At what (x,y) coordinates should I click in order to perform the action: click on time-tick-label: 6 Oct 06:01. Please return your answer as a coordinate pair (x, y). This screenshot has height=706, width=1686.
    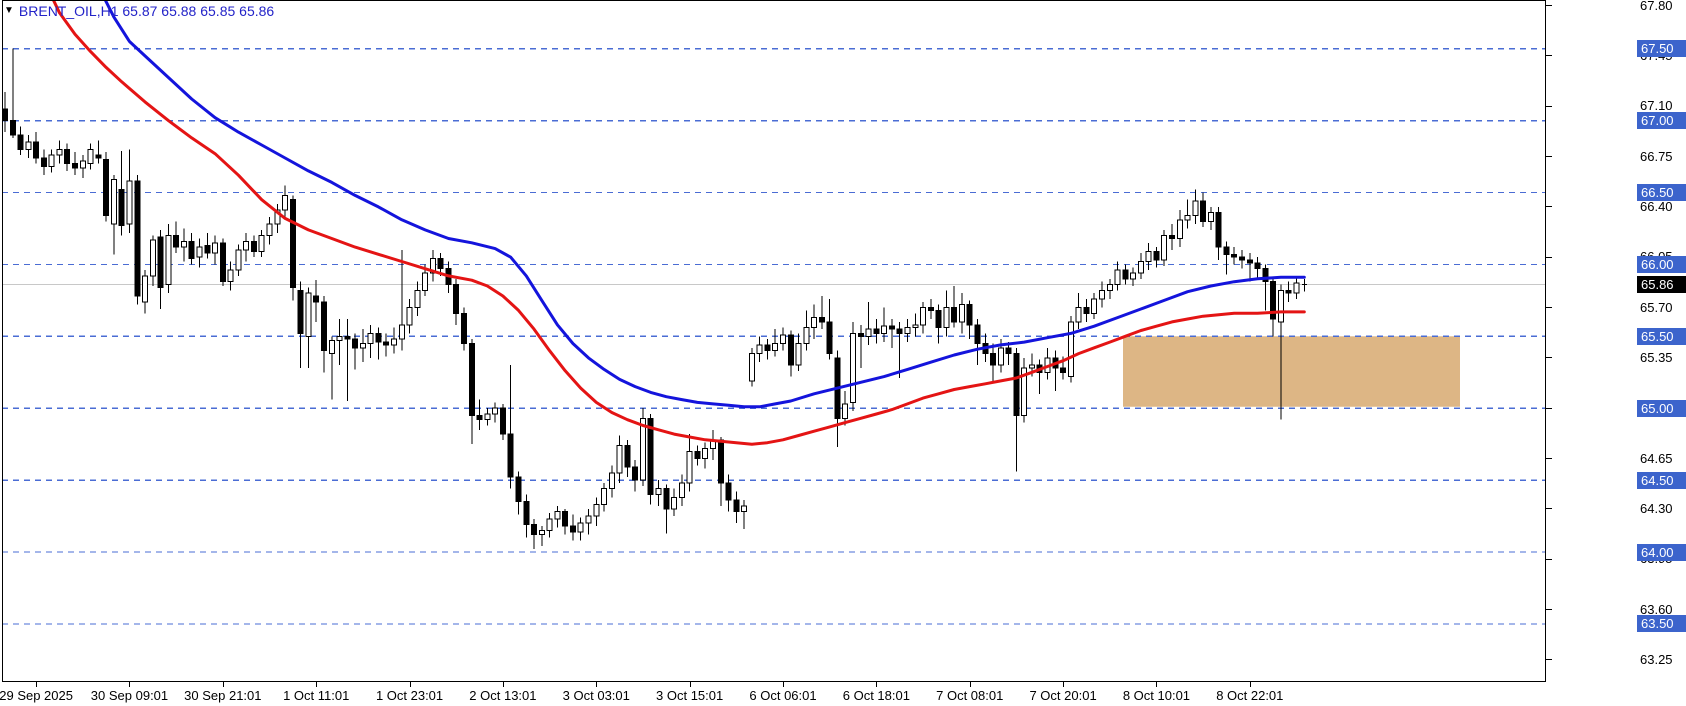
    Looking at the image, I should click on (783, 695).